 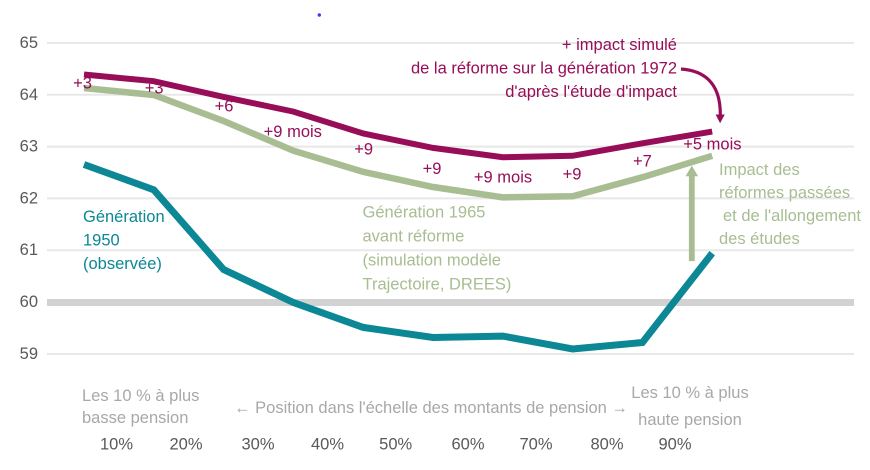 I want to click on svg-text: 62, so click(x=29, y=198).